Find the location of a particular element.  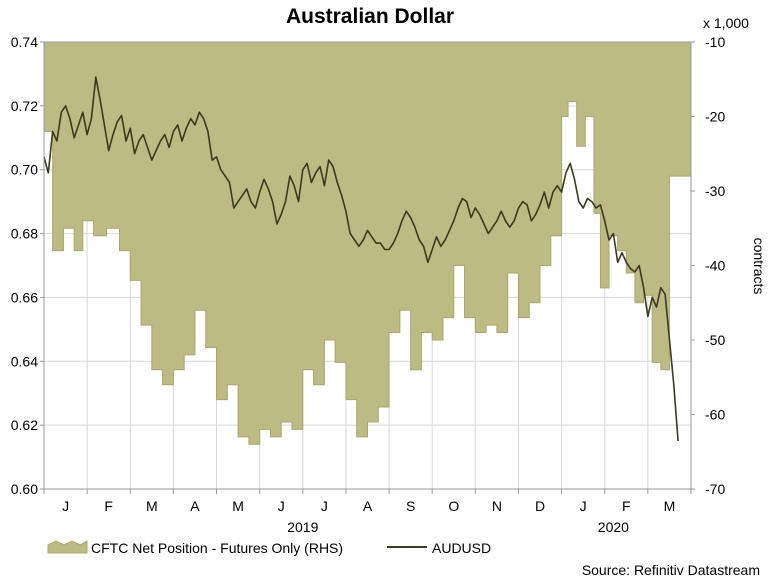

x-tick-label-7: A is located at coordinates (368, 506).